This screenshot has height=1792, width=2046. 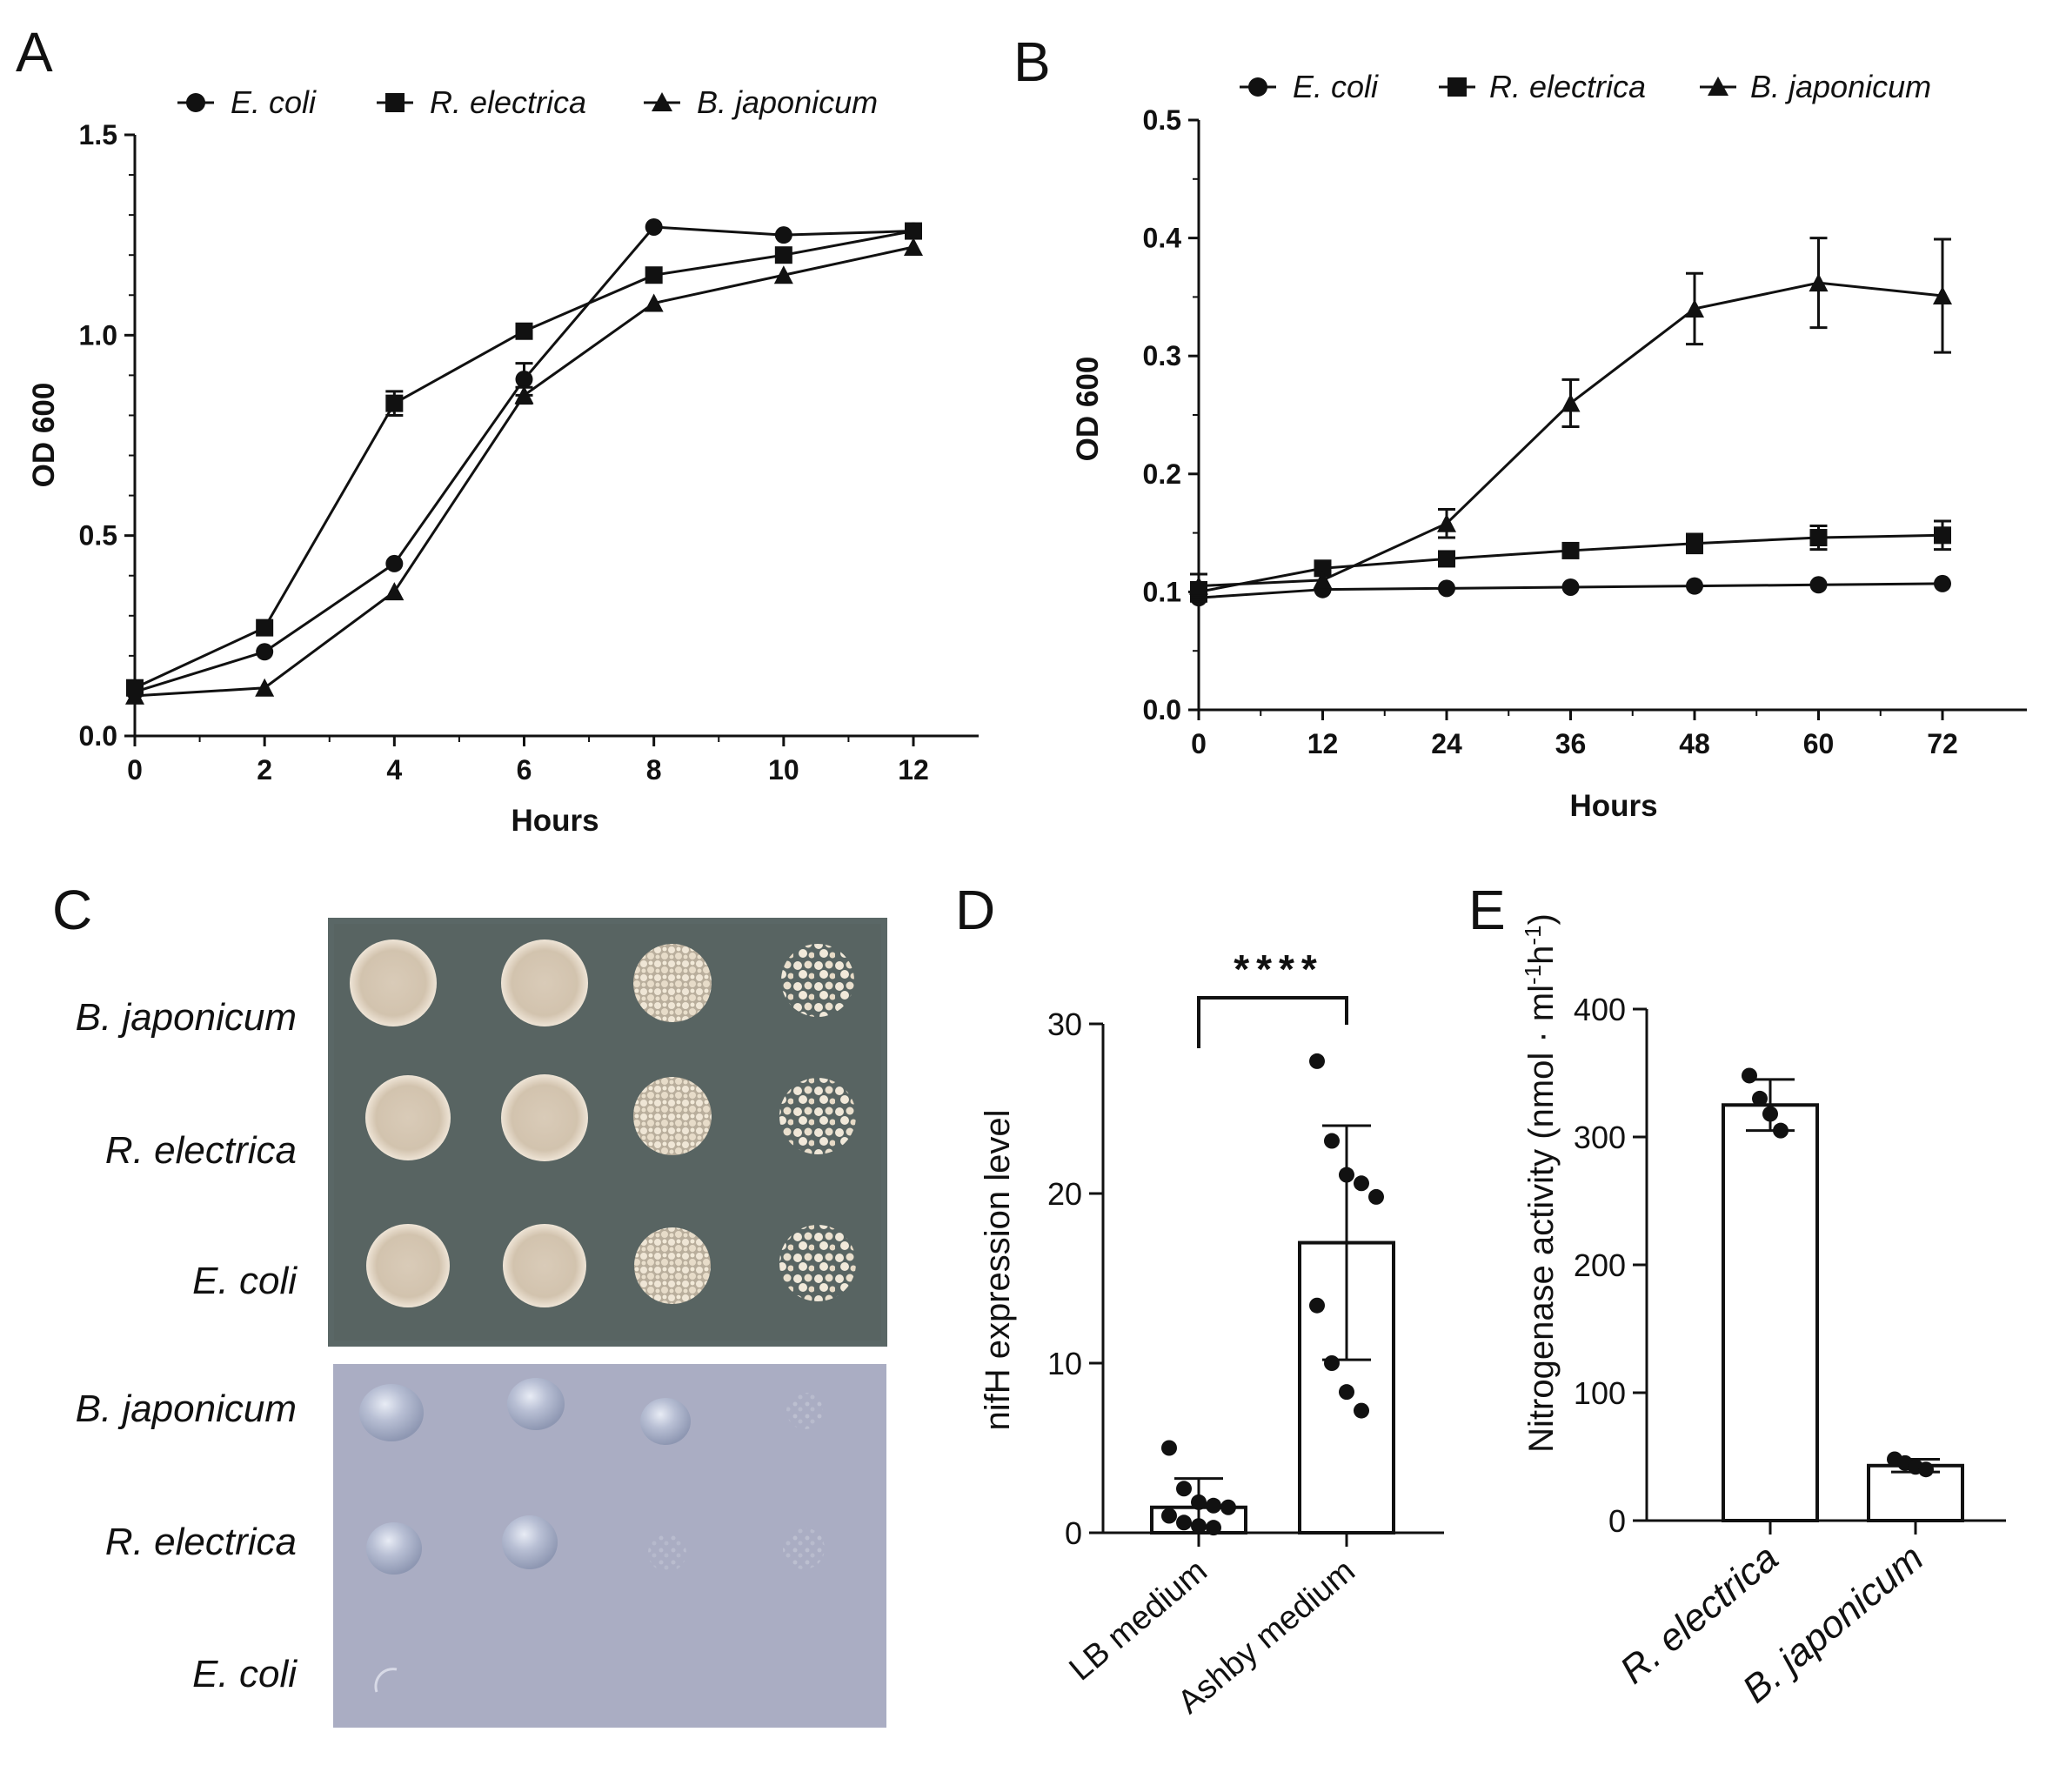 I want to click on x-category-label: LB medium, so click(x=1139, y=1620).